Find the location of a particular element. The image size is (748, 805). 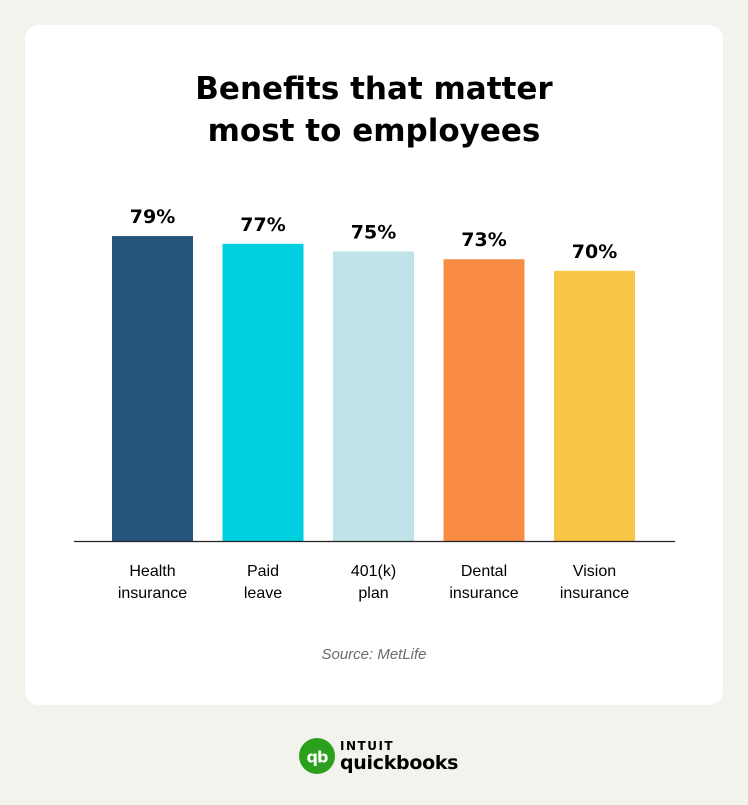

chart-title: Benefits that matter most to employees is located at coordinates (374, 110).